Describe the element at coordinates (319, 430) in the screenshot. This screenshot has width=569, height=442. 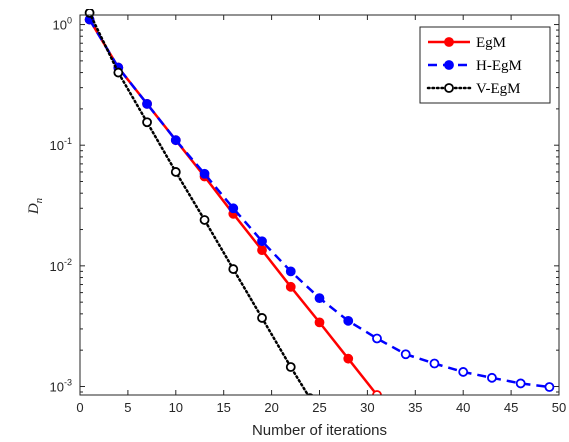
I see `x-axis-label: Number of iterations` at that location.